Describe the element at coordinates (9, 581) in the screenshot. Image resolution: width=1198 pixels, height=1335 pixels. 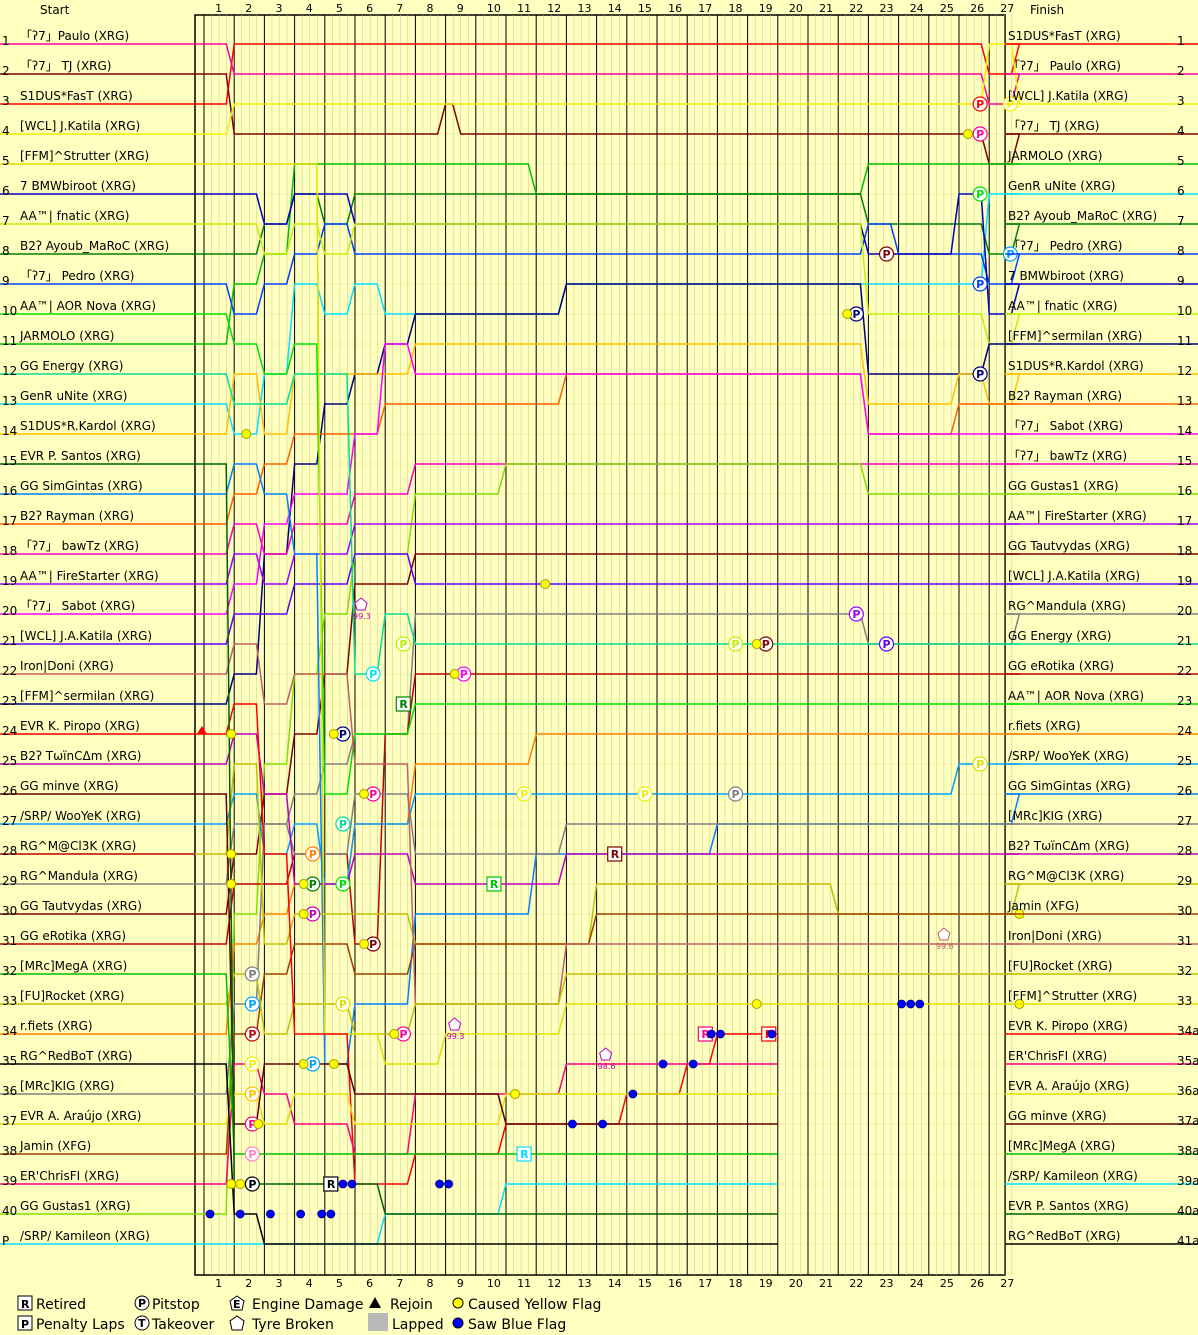
I see `start-position: 19` at that location.